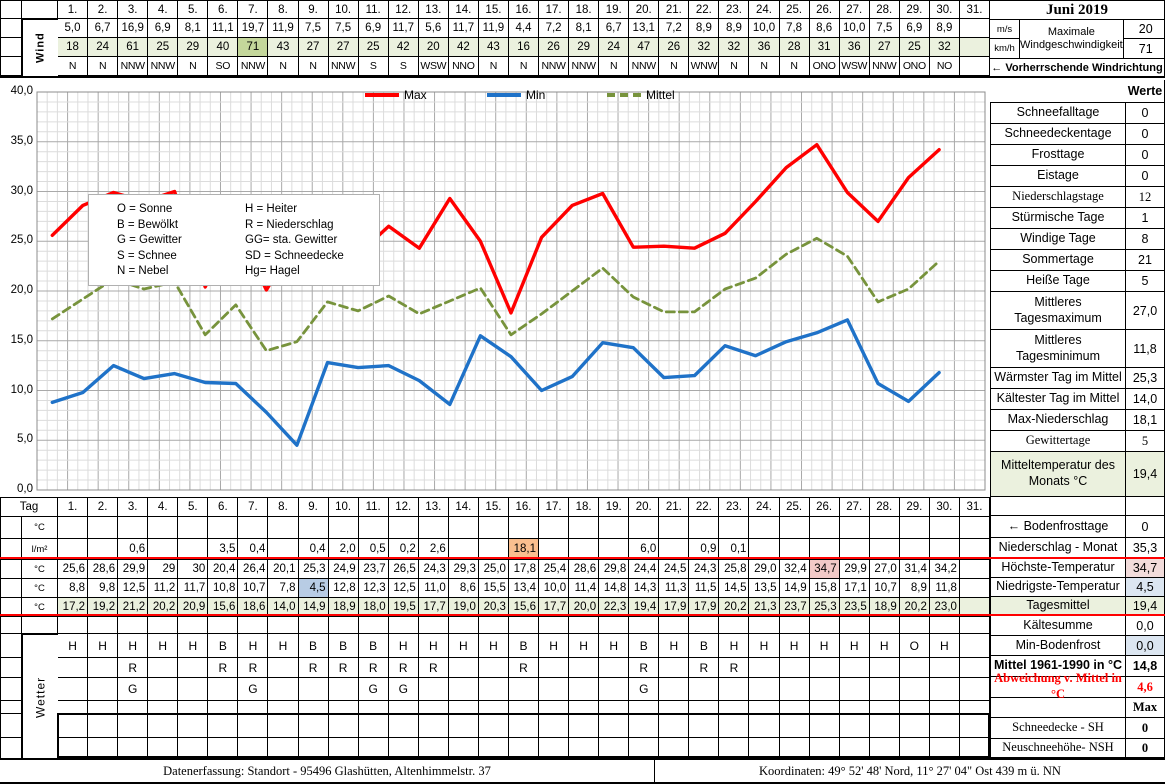 Image resolution: width=1165 pixels, height=784 pixels. I want to click on max-wind-label: Maximale Windgeschwindigkeit, so click(1072, 39).